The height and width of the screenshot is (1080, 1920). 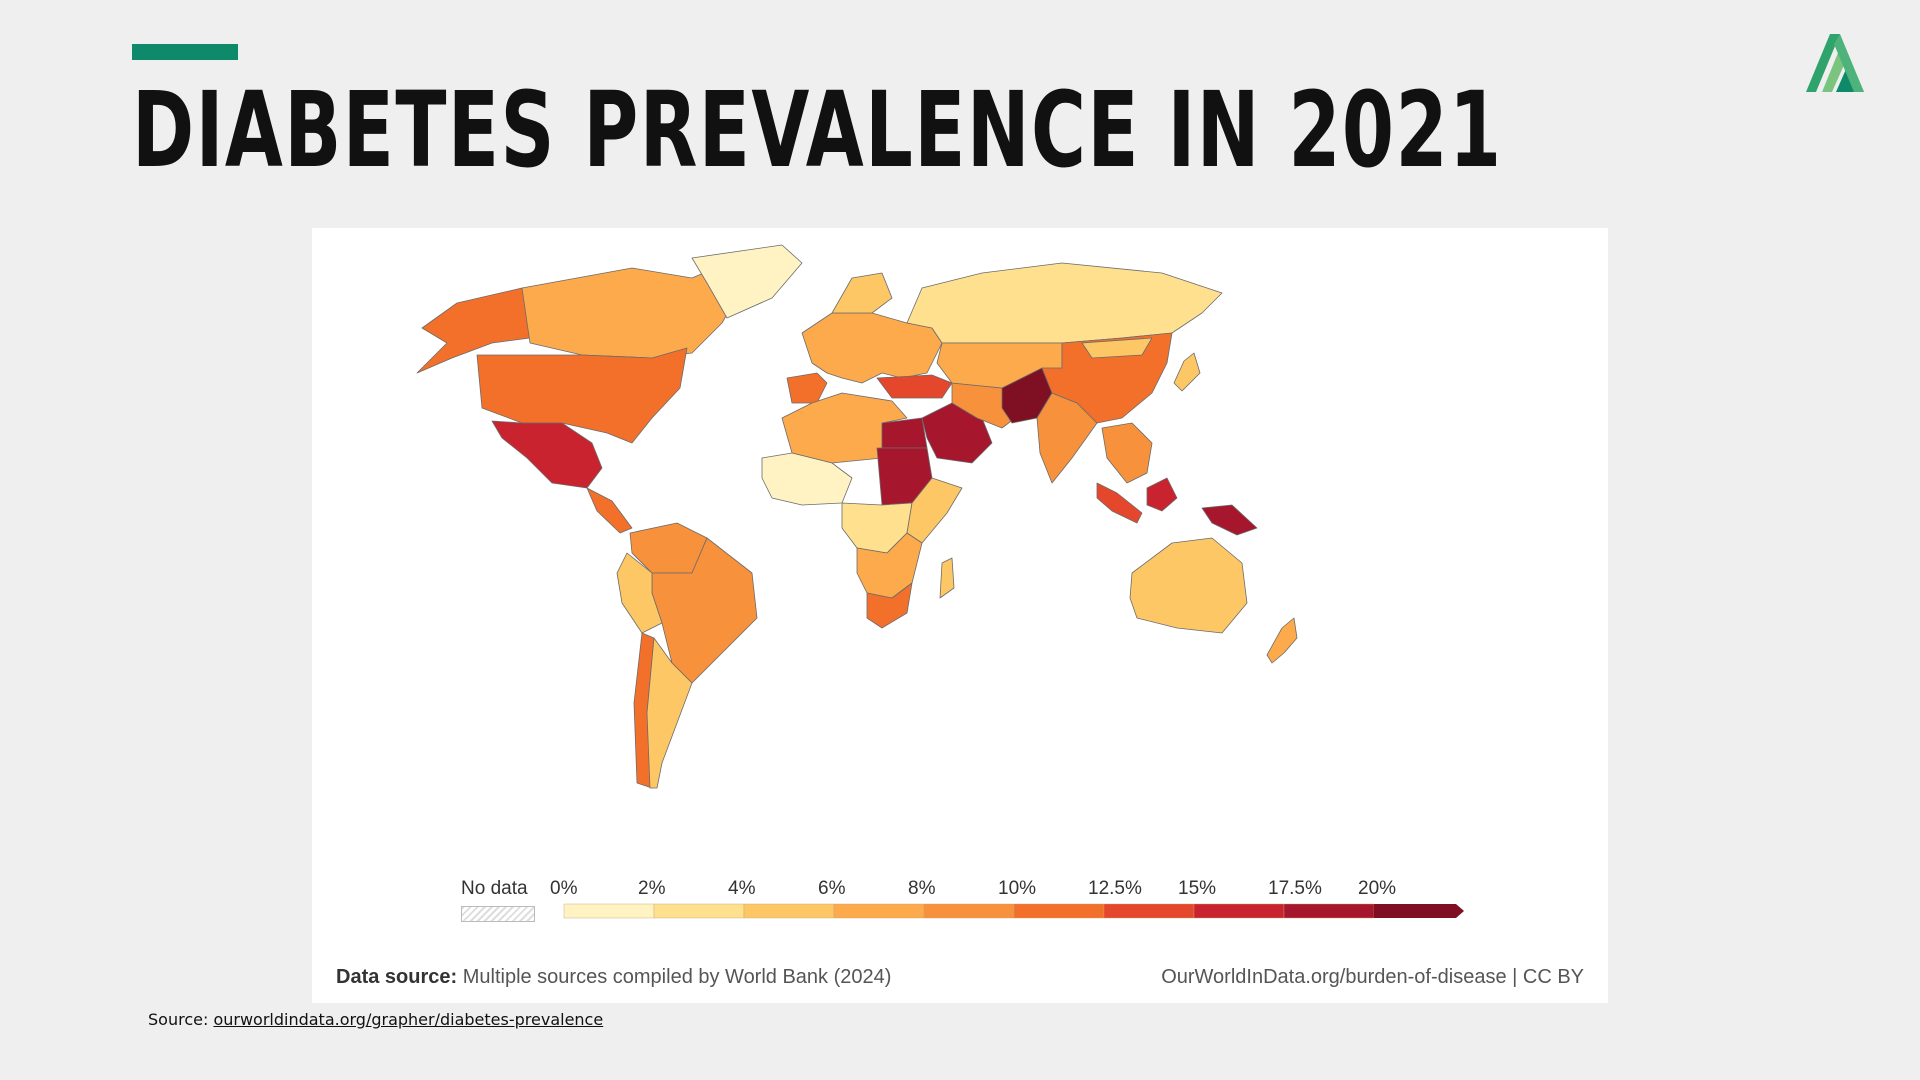 I want to click on legend-tick-label: 15%, so click(x=1197, y=888).